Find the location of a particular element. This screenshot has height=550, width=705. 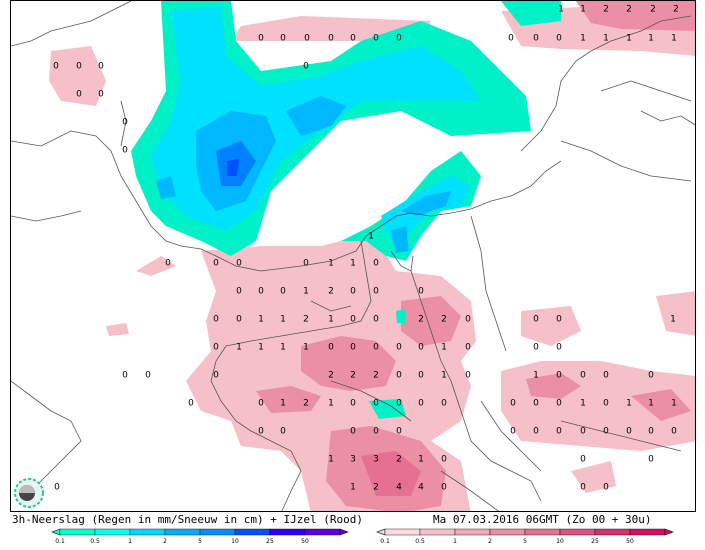

legend-tick-label: 5 is located at coordinates (525, 541).